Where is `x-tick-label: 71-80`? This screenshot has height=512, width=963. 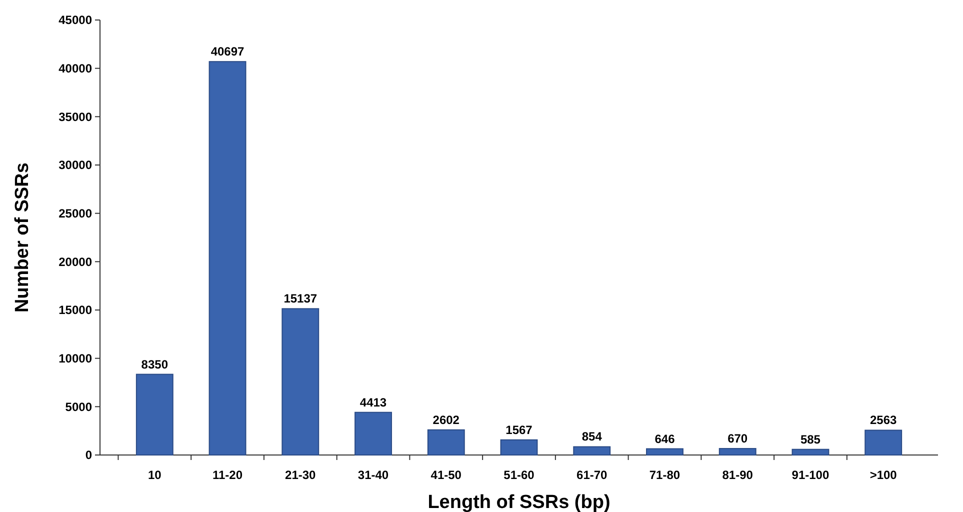 x-tick-label: 71-80 is located at coordinates (664, 475).